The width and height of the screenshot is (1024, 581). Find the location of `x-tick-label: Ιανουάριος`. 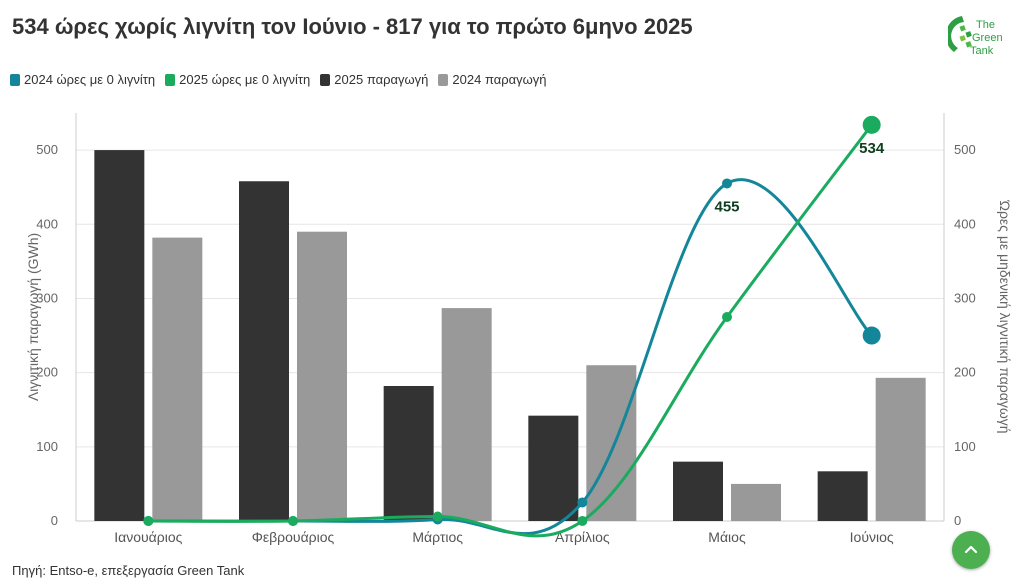

x-tick-label: Ιανουάριος is located at coordinates (148, 537).